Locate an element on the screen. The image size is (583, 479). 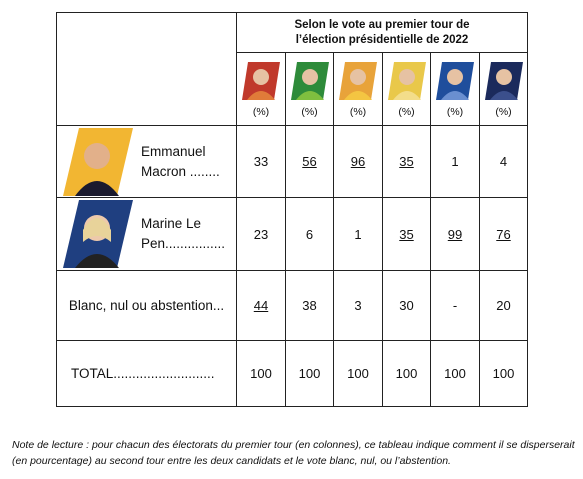
value-cell: 99 is located at coordinates (455, 234).